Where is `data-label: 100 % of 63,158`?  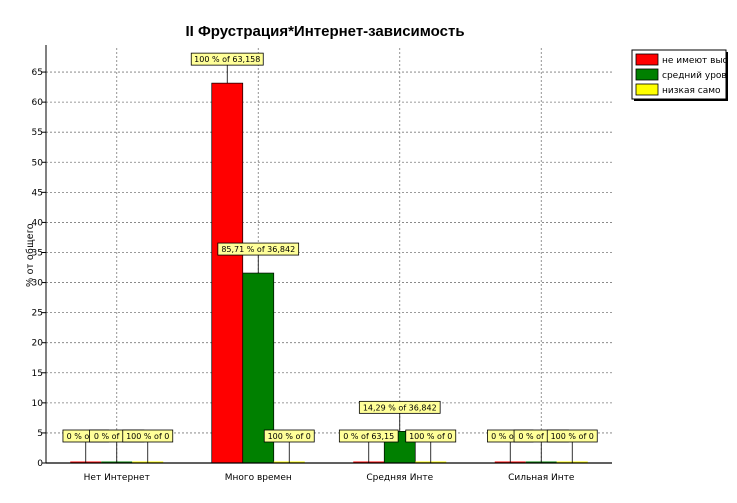
data-label: 100 % of 63,158 is located at coordinates (227, 59).